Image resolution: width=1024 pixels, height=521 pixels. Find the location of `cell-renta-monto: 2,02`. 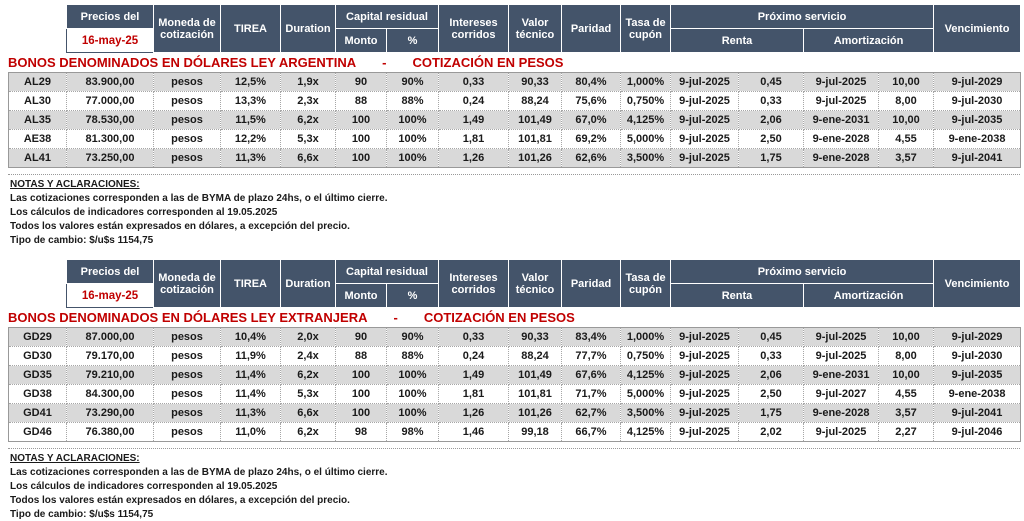

cell-renta-monto: 2,02 is located at coordinates (771, 432).